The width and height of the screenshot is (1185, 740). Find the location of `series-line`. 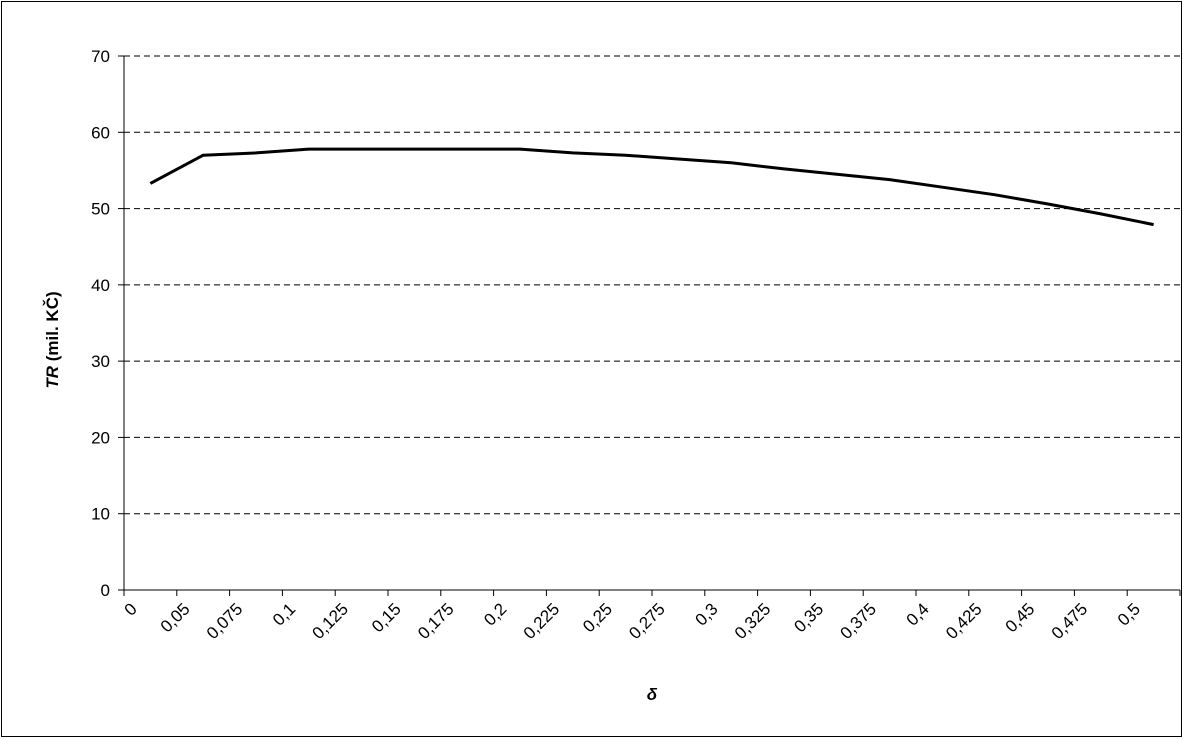

series-line is located at coordinates (651, 187).